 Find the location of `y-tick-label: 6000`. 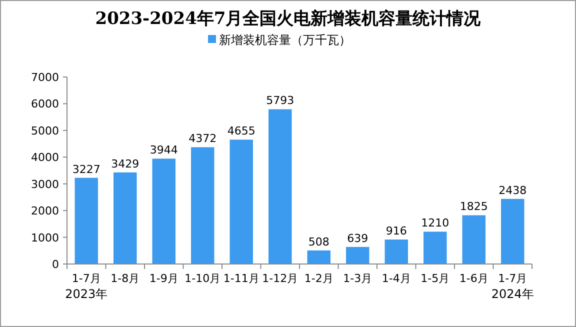

y-tick-label: 6000 is located at coordinates (45, 104).